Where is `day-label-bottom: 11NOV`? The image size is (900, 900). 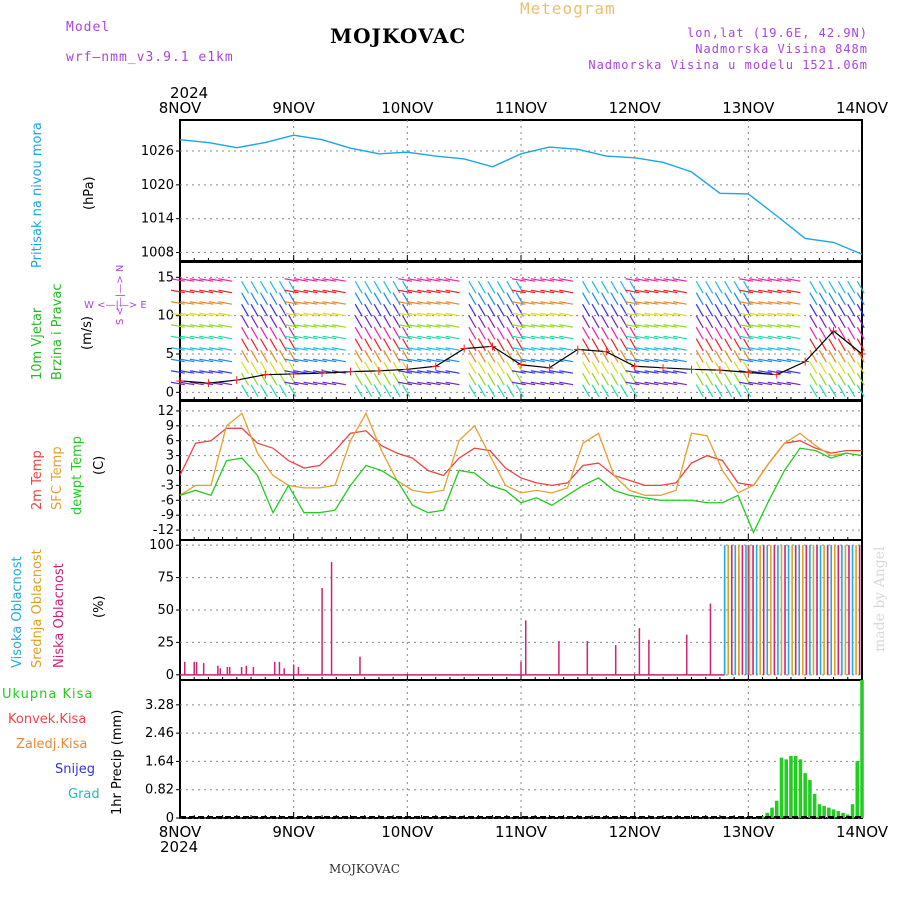 day-label-bottom: 11NOV is located at coordinates (521, 832).